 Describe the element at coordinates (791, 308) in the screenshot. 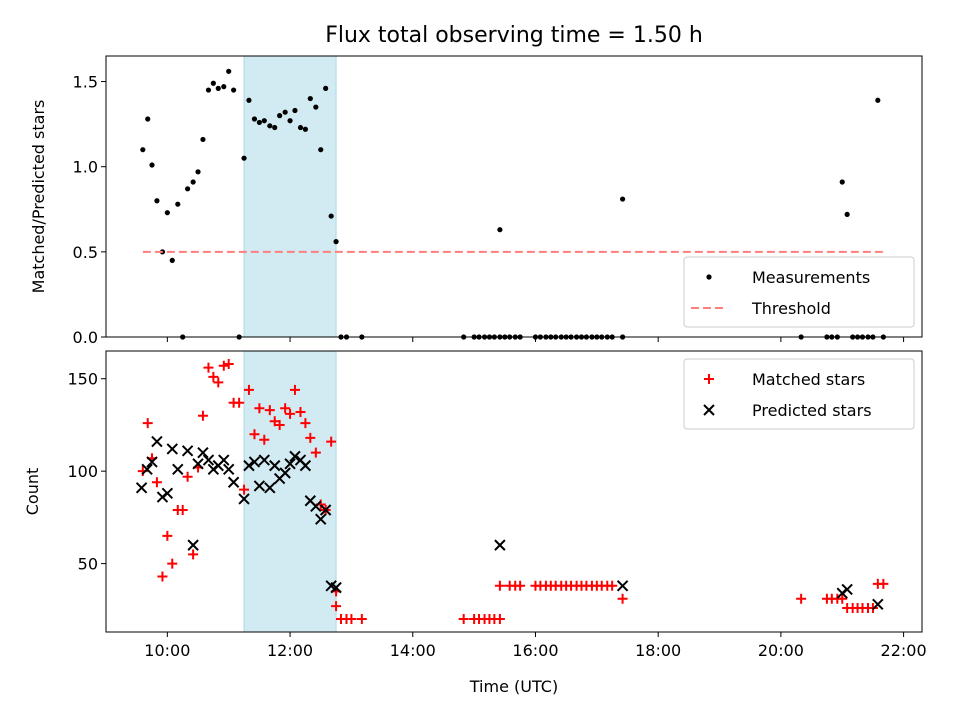

I see `legend-label: Threshold` at that location.